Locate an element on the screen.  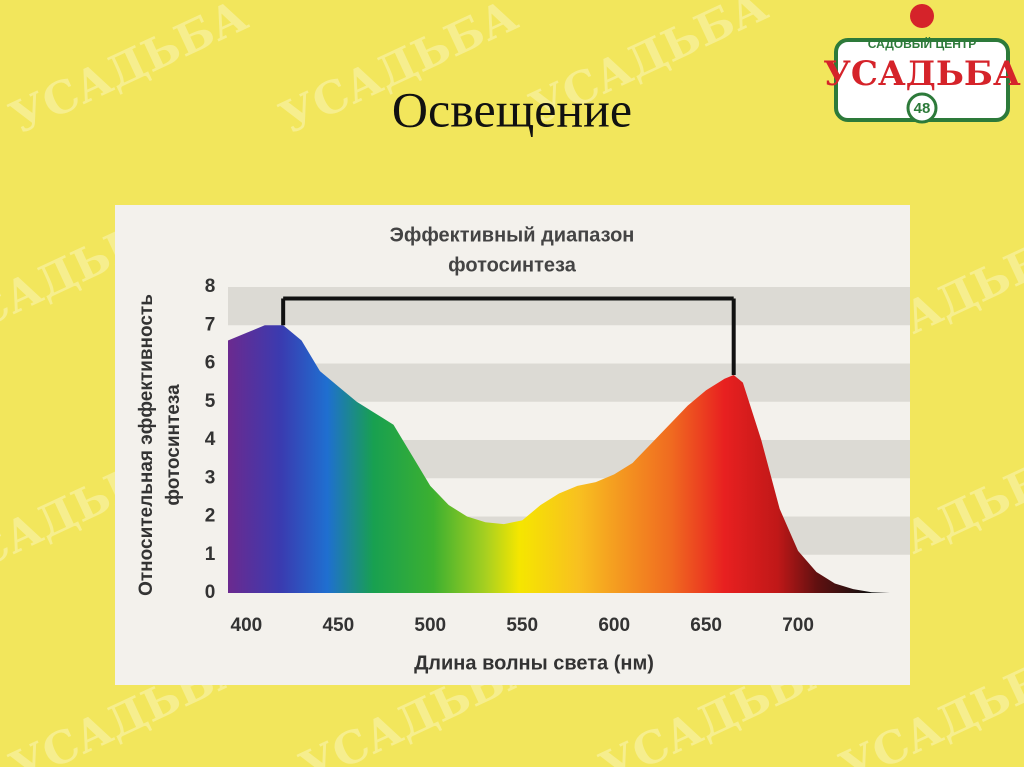
x-tick-label: 700 is located at coordinates (798, 625).